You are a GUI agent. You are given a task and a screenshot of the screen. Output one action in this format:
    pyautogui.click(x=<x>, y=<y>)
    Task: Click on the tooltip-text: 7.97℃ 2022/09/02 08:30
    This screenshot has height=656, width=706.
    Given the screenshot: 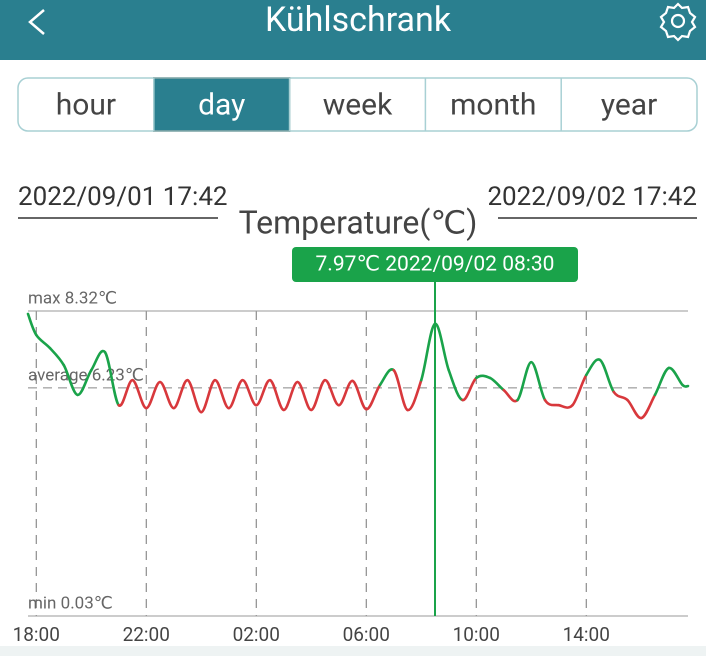 What is the action you would take?
    pyautogui.click(x=435, y=265)
    